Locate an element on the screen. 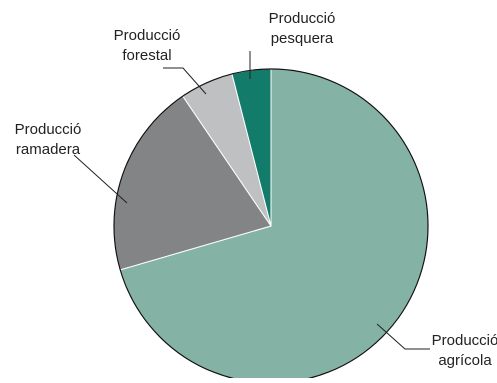 The width and height of the screenshot is (497, 383). slice-label-pesquera-line-1: Producció is located at coordinates (302, 18).